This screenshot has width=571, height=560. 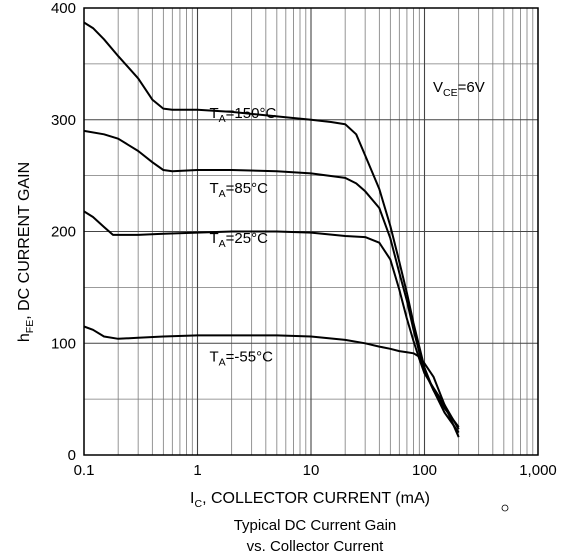 I want to click on x-tick-label: 0.1, so click(x=84, y=470).